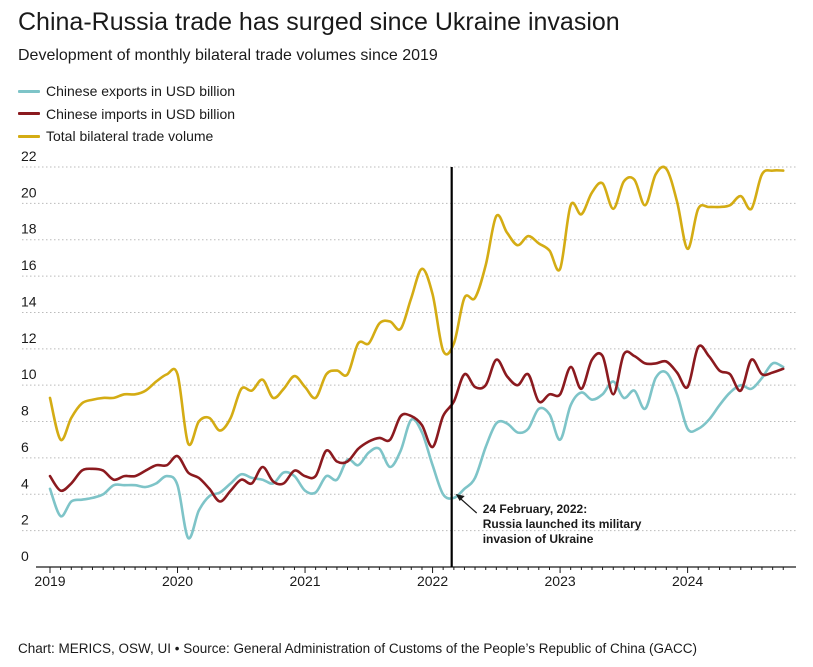 This screenshot has height=667, width=813. Describe the element at coordinates (29, 156) in the screenshot. I see `y-tick-label: 22` at that location.